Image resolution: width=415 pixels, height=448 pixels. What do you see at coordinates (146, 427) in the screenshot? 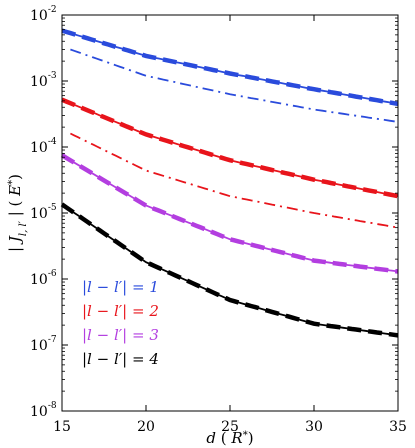
I see `x-tick-label-1: 20` at bounding box center [146, 427].